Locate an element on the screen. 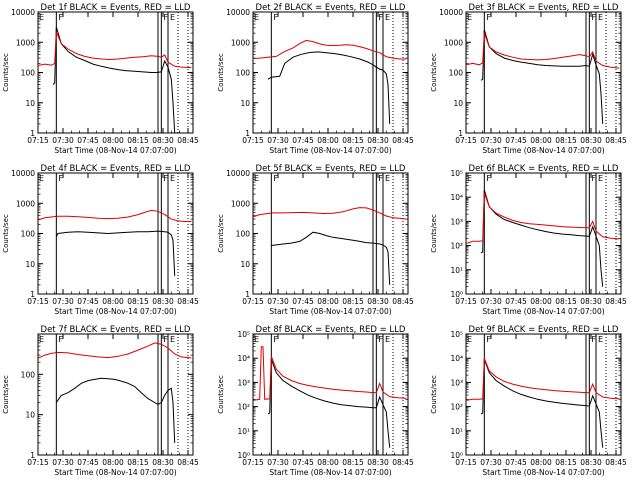  y-tick-label: 10⁵ is located at coordinates (243, 334).